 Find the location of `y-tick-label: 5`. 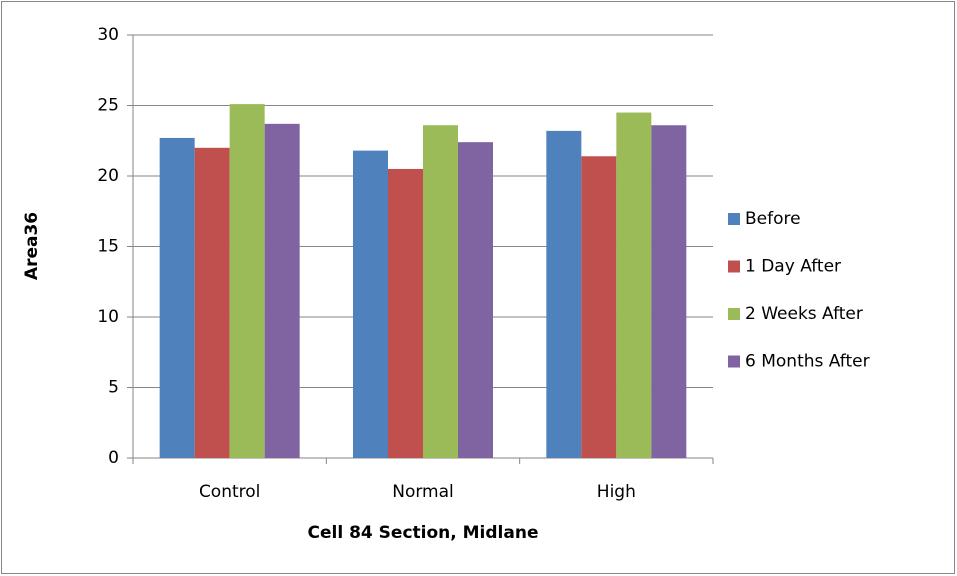

y-tick-label: 5 is located at coordinates (113, 388).